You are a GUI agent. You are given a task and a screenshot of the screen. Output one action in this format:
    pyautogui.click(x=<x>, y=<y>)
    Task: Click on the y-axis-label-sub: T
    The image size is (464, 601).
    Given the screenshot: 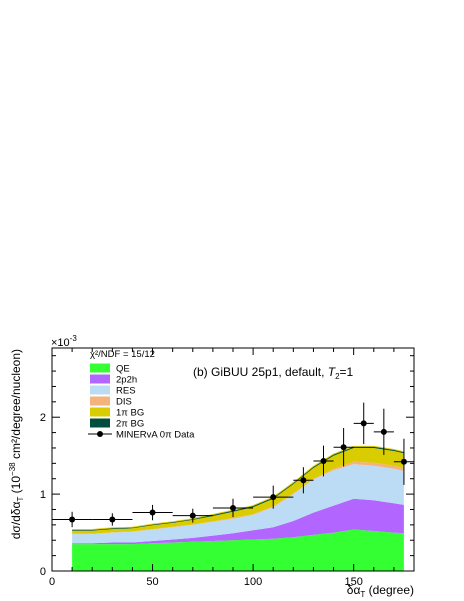 What is the action you would take?
    pyautogui.click(x=20, y=499)
    